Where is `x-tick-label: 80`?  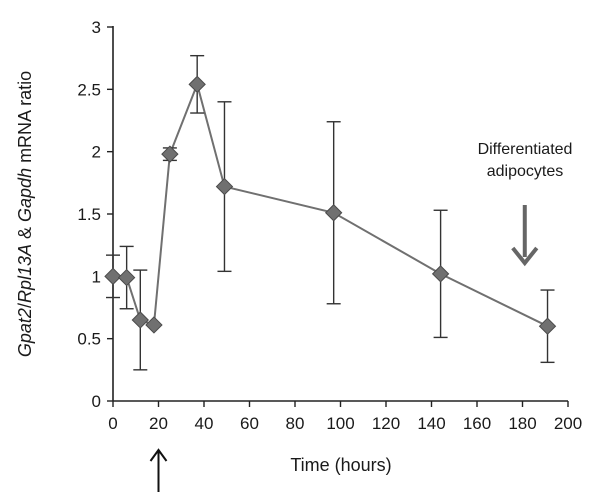
x-tick-label: 80 is located at coordinates (295, 423).